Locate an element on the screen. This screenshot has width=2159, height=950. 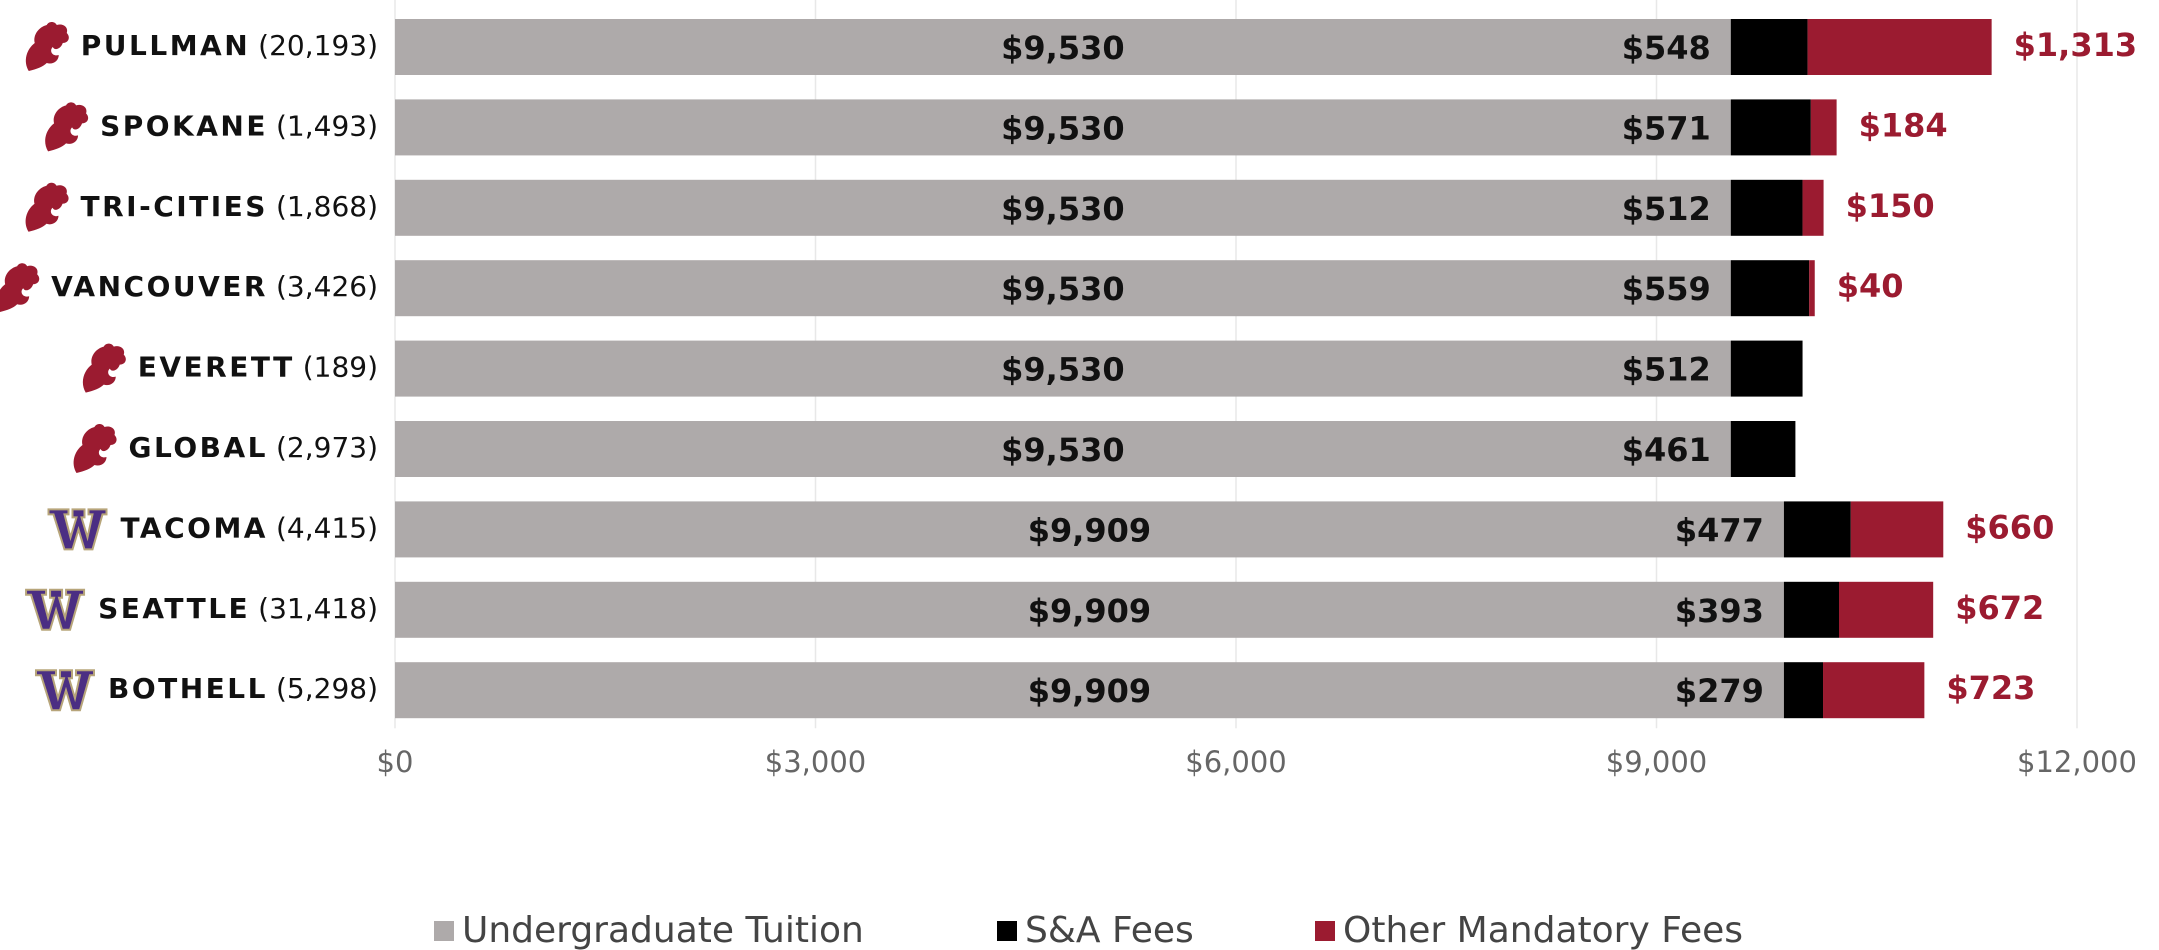
x-tick-label: $0 is located at coordinates (395, 762).